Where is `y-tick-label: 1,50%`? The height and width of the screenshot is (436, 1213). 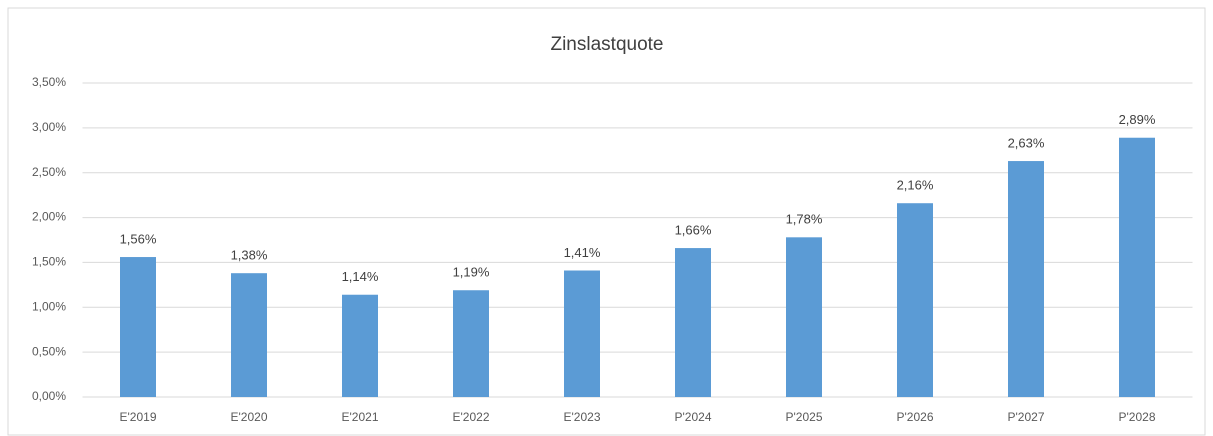 y-tick-label: 1,50% is located at coordinates (49, 262).